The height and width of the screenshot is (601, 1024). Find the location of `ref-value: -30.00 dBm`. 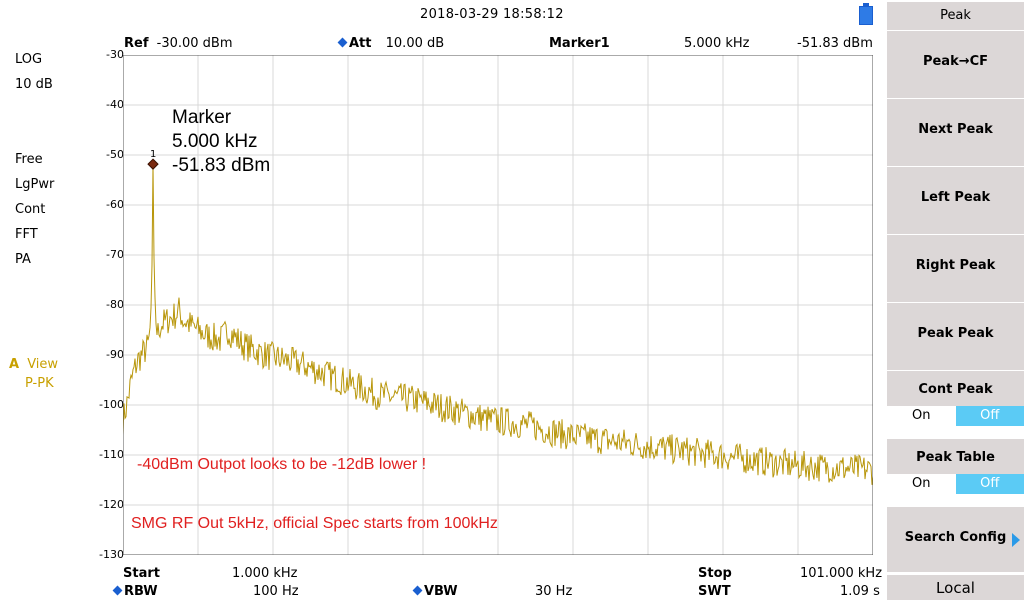

ref-value: -30.00 dBm is located at coordinates (195, 43).